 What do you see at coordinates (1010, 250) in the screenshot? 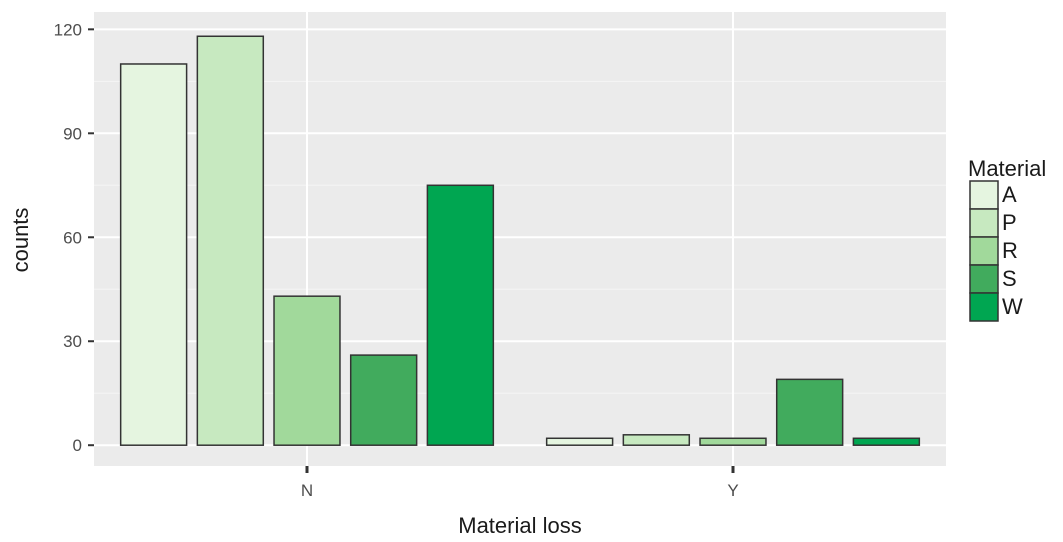
I see `legend-label-R: R` at bounding box center [1010, 250].